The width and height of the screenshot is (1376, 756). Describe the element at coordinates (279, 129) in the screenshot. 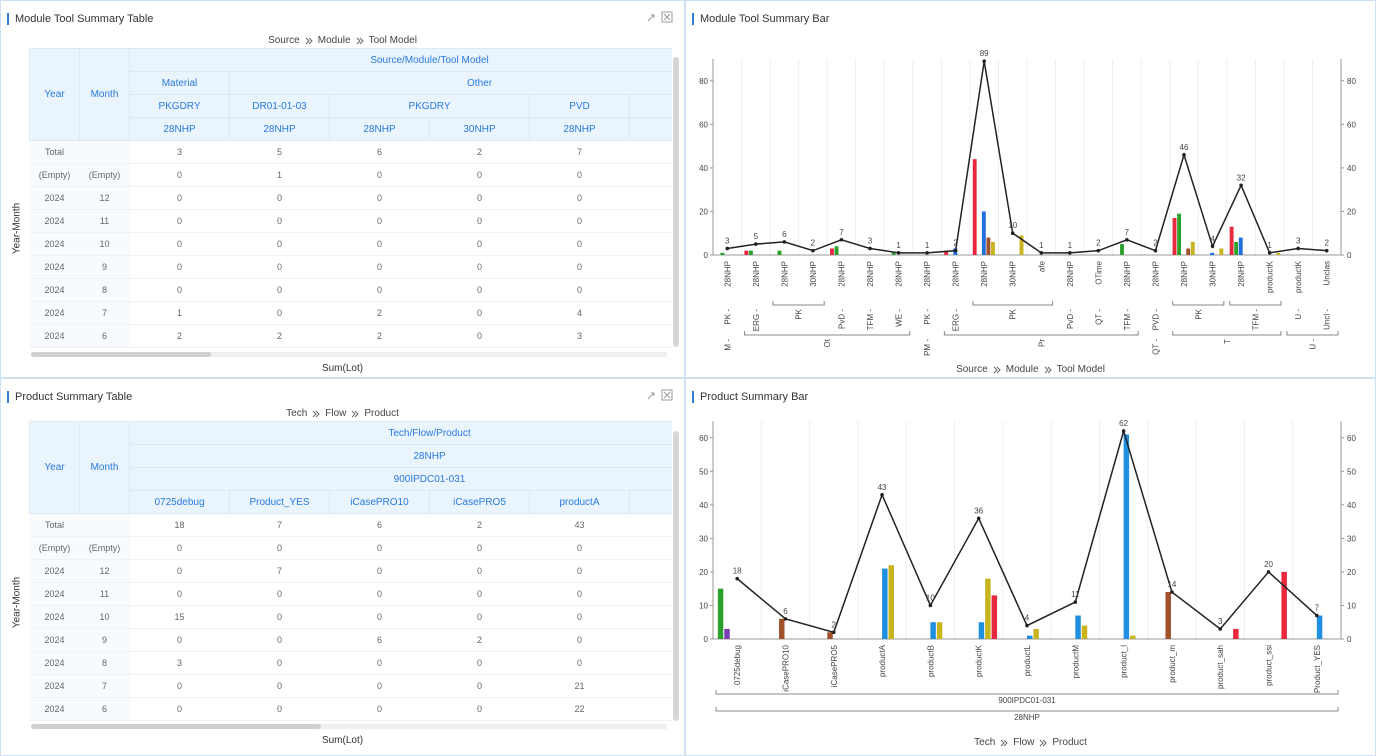

I see `column-header: 28NHP` at that location.